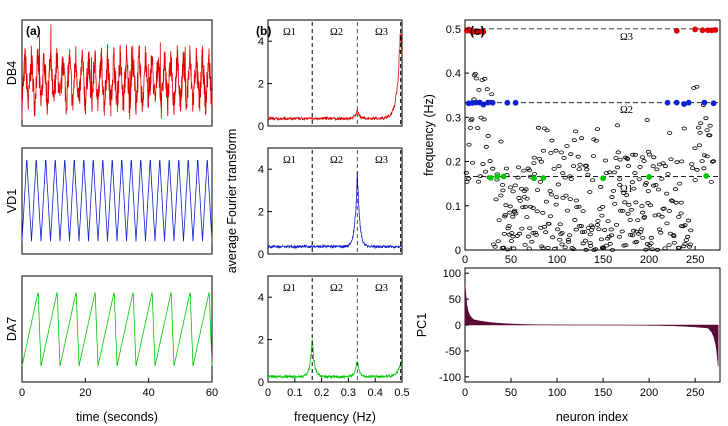 This screenshot has width=728, height=426. What do you see at coordinates (263, 31) in the screenshot?
I see `panel-b-label: (b)` at bounding box center [263, 31].